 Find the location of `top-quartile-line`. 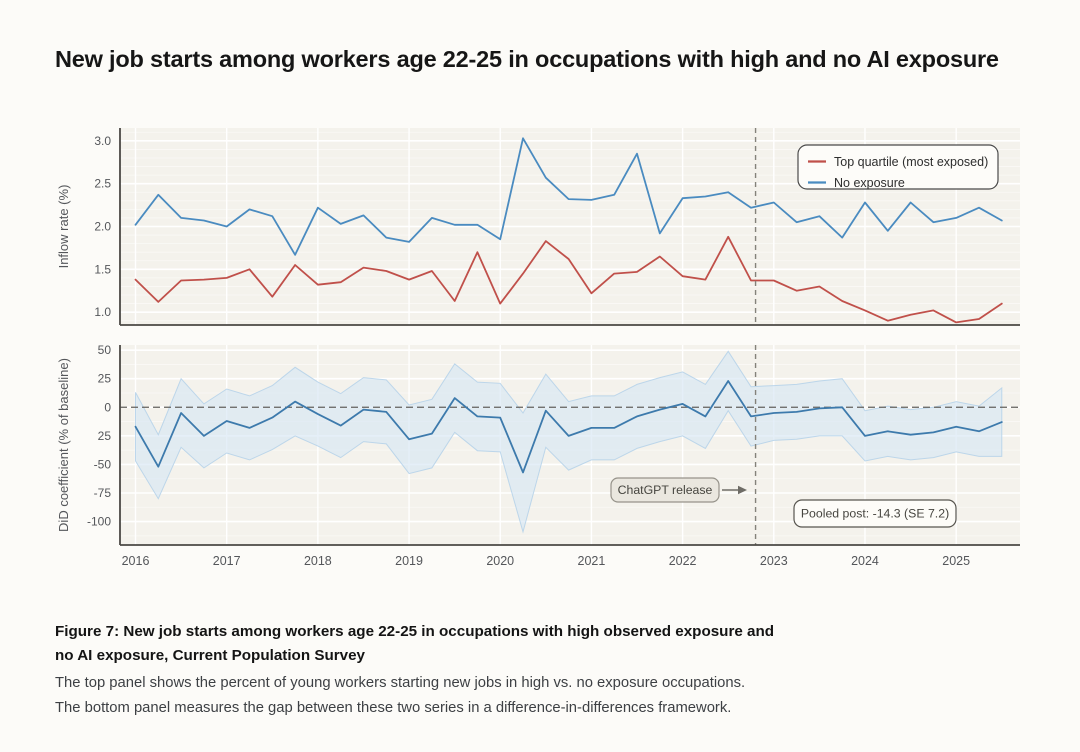

top-quartile-line is located at coordinates (568, 279).